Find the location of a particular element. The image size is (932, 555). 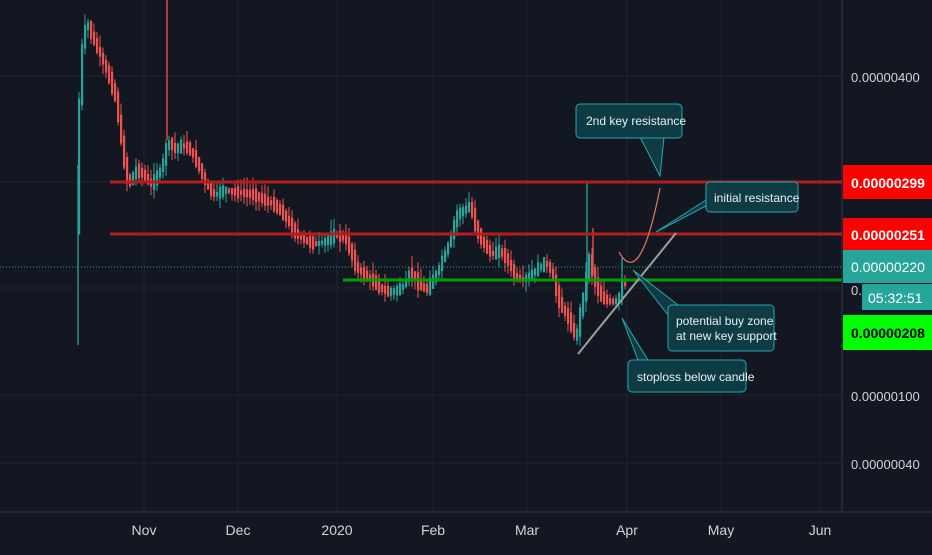

price-marker-countdown: 05:32:51 is located at coordinates (897, 297).